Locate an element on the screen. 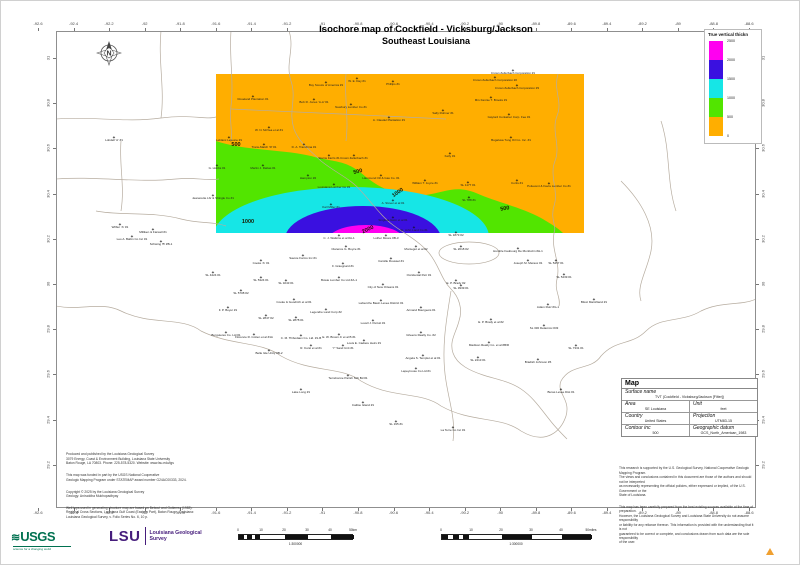 The width and height of the screenshot is (800, 565). well-marker: + SL 4424 #1 is located at coordinates (212, 273).